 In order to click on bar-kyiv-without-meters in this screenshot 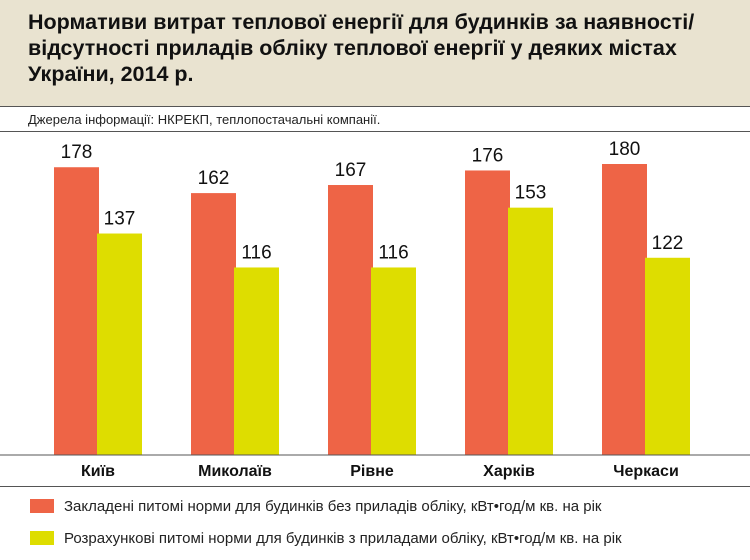, I will do `click(76, 311)`.